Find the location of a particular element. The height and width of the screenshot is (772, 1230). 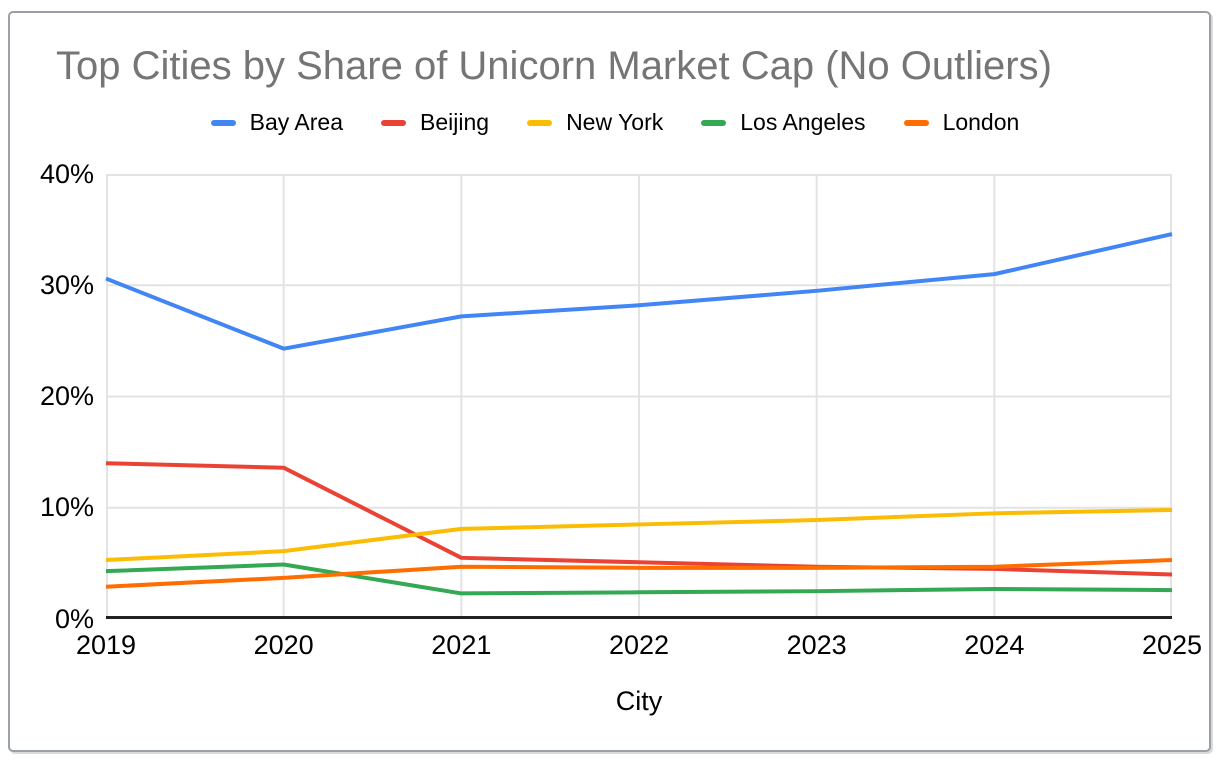

legend-swatch-los-angeles is located at coordinates (714, 122).